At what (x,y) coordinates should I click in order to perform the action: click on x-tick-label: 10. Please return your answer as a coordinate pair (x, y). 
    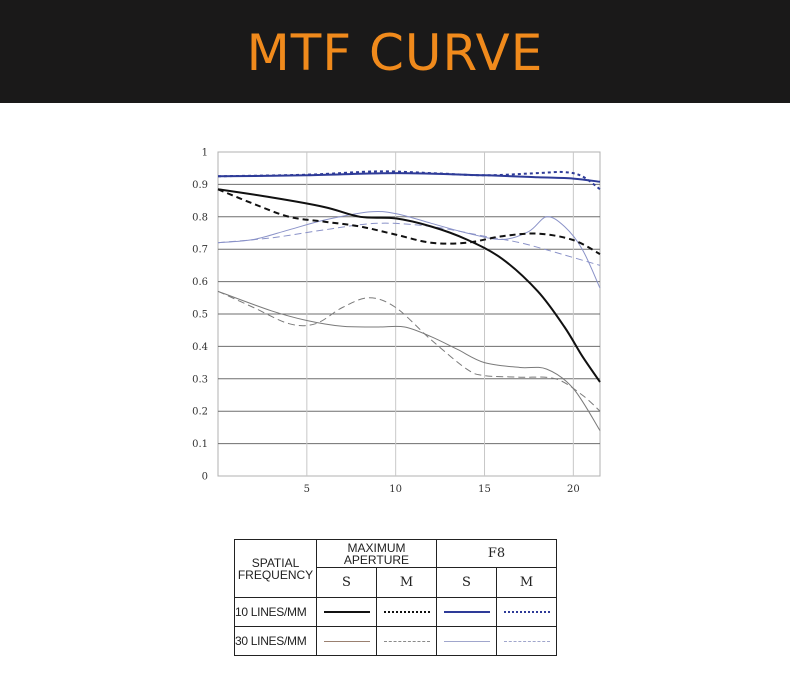
    Looking at the image, I should click on (395, 489).